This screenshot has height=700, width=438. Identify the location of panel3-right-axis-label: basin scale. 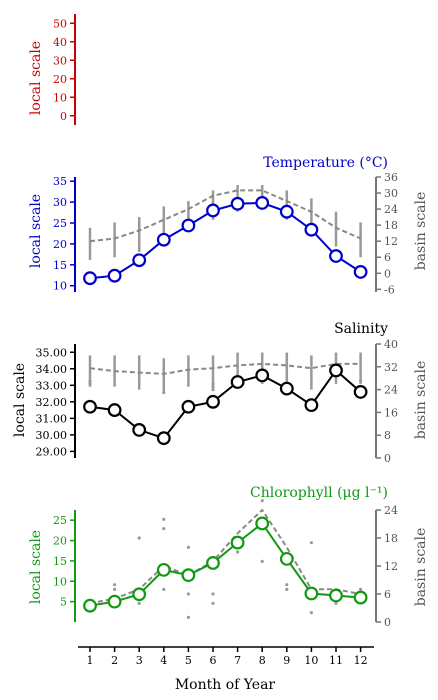
(421, 567).